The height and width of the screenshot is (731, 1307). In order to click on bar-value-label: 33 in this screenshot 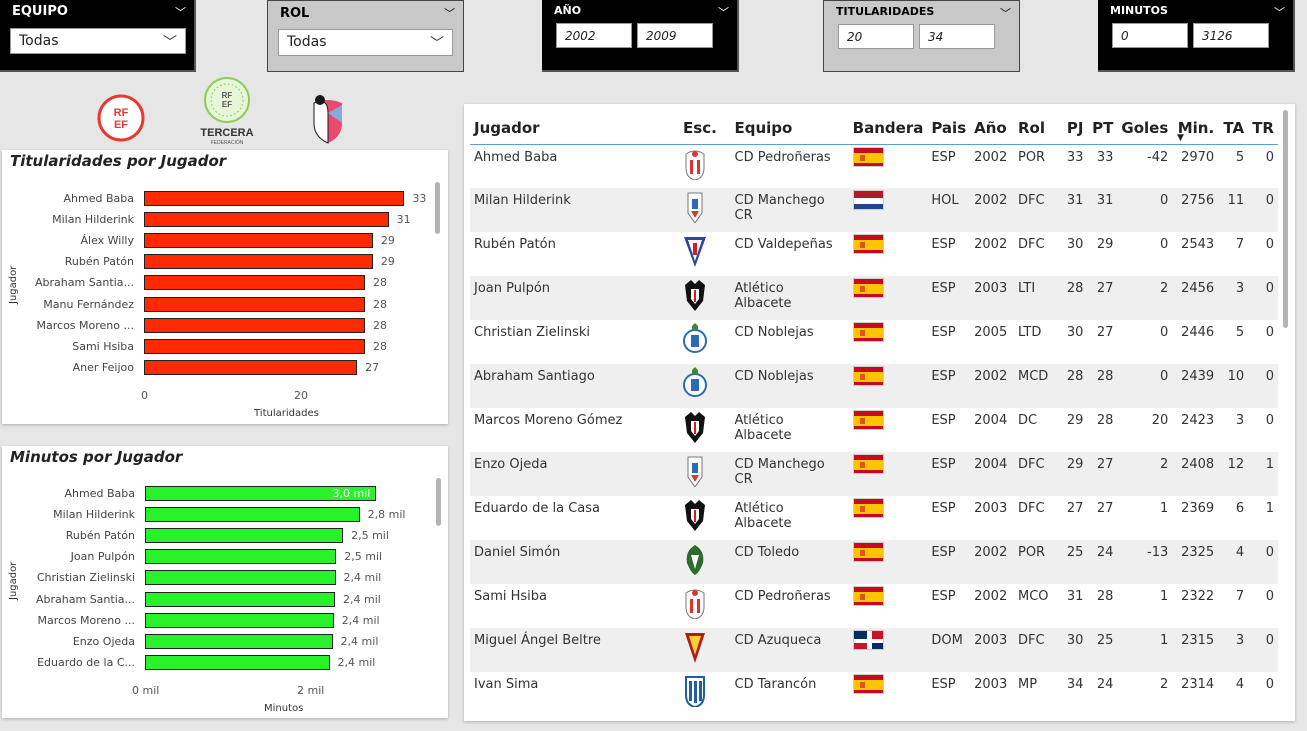, I will do `click(419, 198)`.